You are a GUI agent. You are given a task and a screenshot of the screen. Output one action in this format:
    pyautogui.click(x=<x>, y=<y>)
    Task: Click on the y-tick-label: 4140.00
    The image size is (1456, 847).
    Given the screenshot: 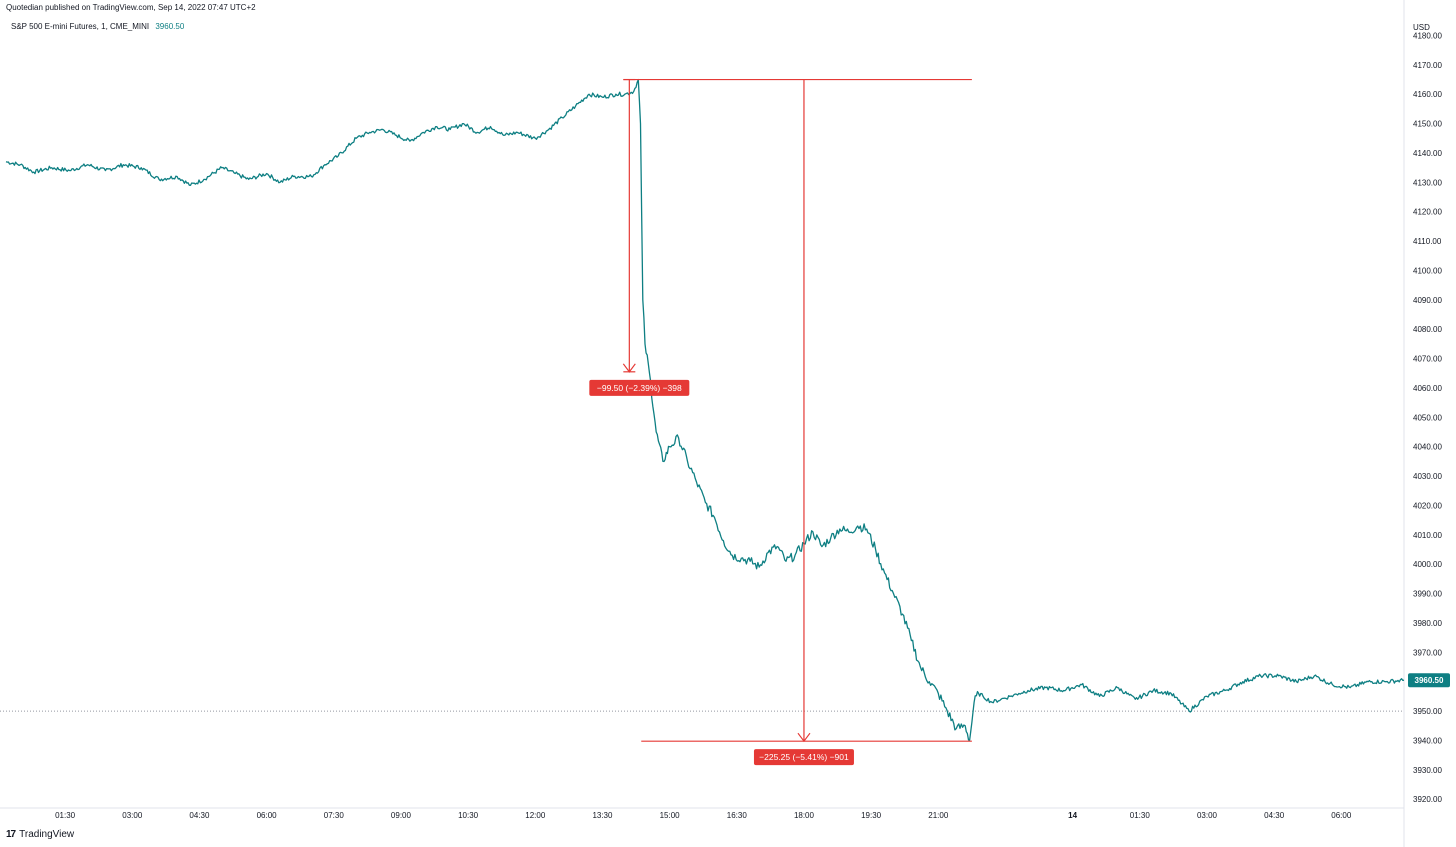 What is the action you would take?
    pyautogui.click(x=1427, y=153)
    